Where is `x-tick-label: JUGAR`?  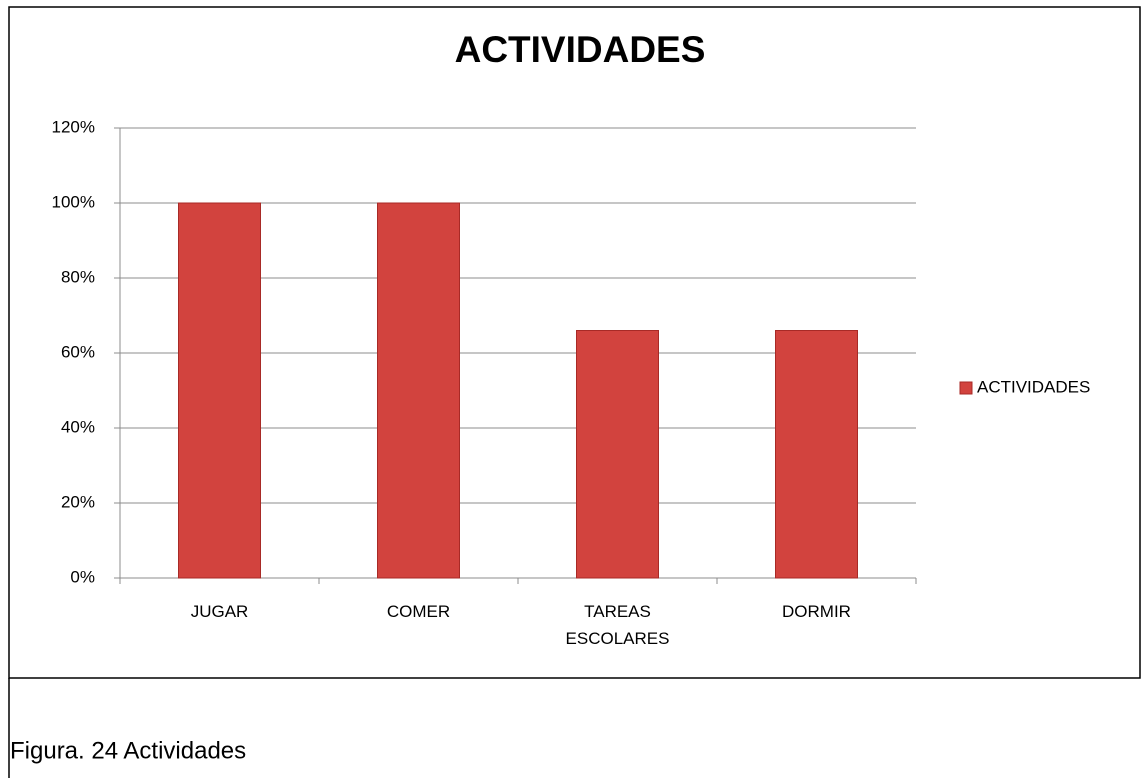
x-tick-label: JUGAR is located at coordinates (219, 611).